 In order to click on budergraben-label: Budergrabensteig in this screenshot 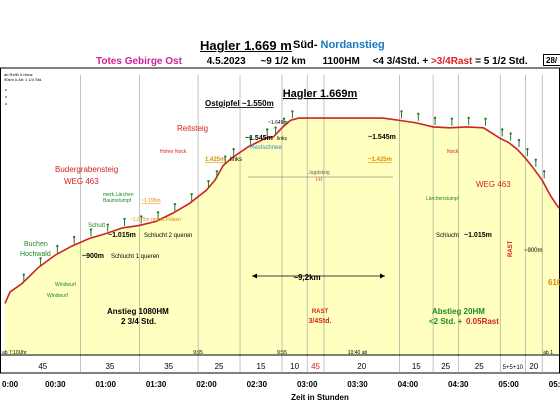, I will do `click(86, 169)`.